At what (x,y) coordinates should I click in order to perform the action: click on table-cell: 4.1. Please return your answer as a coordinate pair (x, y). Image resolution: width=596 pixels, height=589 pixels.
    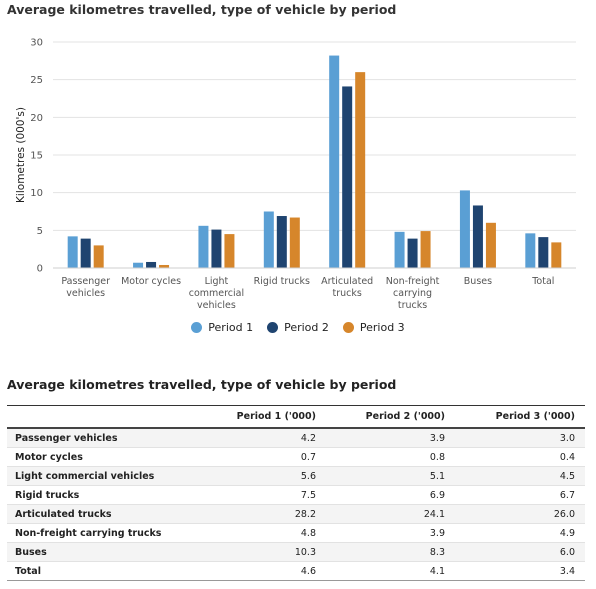
    Looking at the image, I should click on (390, 571).